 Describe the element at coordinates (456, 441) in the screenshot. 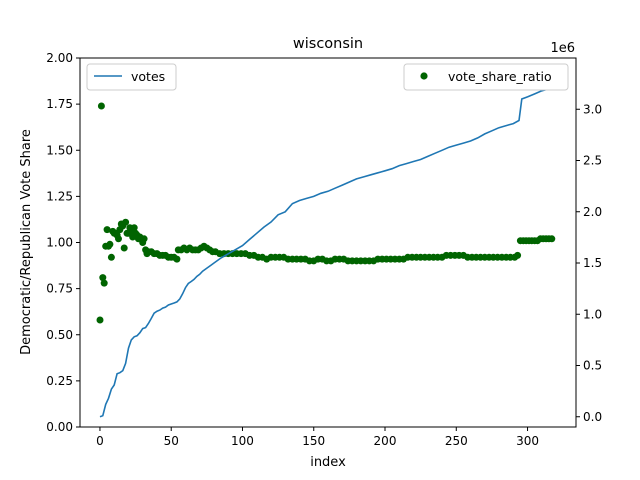

I see `x-tick-label: 250` at that location.